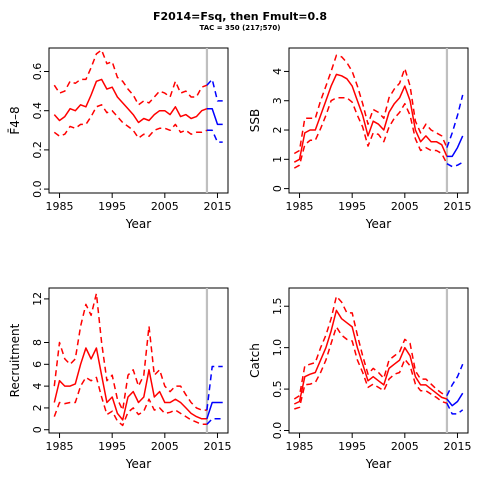 Image resolution: width=480 pixels, height=480 pixels. Describe the element at coordinates (217, 446) in the screenshot. I see `recruitment-x-tick-label: 2015` at that location.